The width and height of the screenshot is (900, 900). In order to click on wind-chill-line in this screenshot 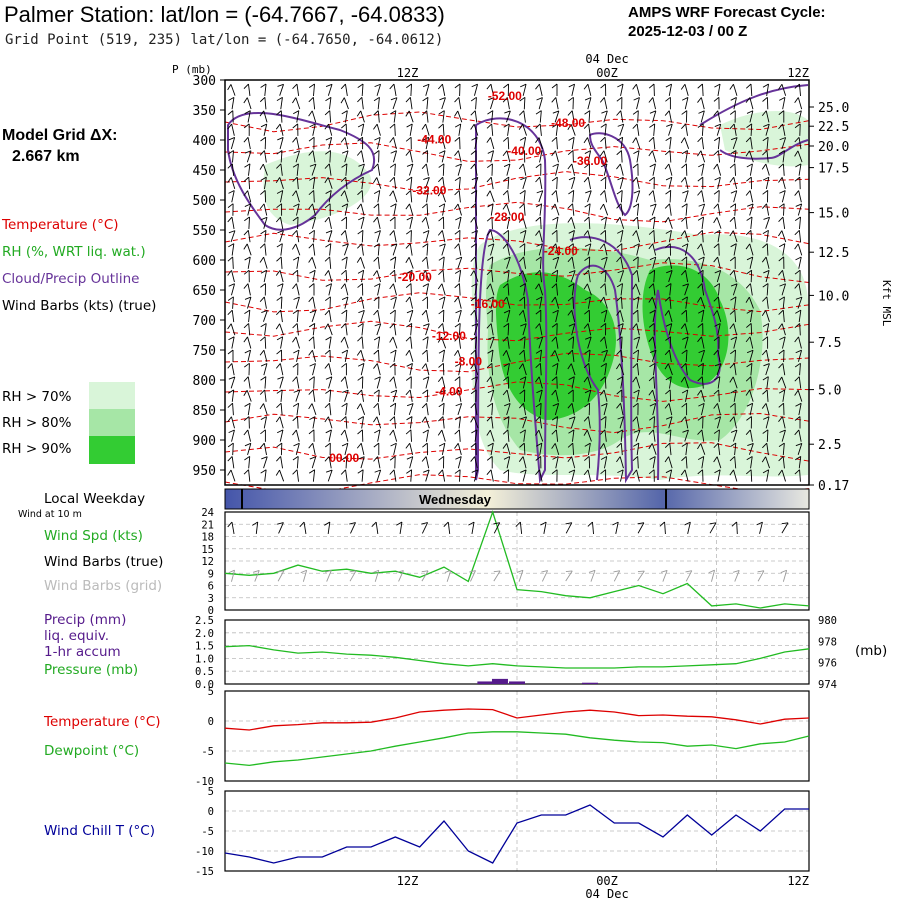, I will do `click(516, 834)`.